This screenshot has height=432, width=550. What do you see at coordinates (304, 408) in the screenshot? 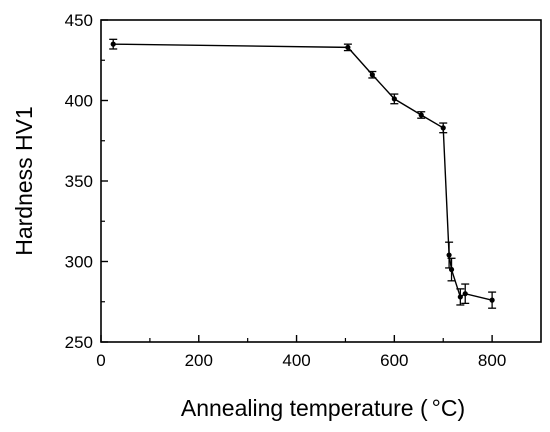
I see `x-axis-title-text: Annealing temperature (` at bounding box center [304, 408].